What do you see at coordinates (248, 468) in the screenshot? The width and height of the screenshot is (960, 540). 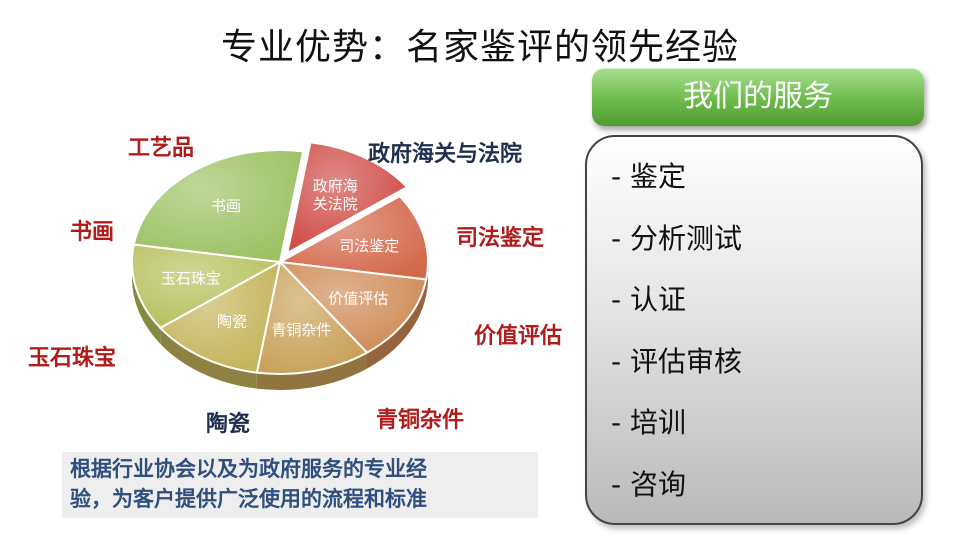 I see `description-line-1: 根据行业协会以及为政府服务的专业经` at bounding box center [248, 468].